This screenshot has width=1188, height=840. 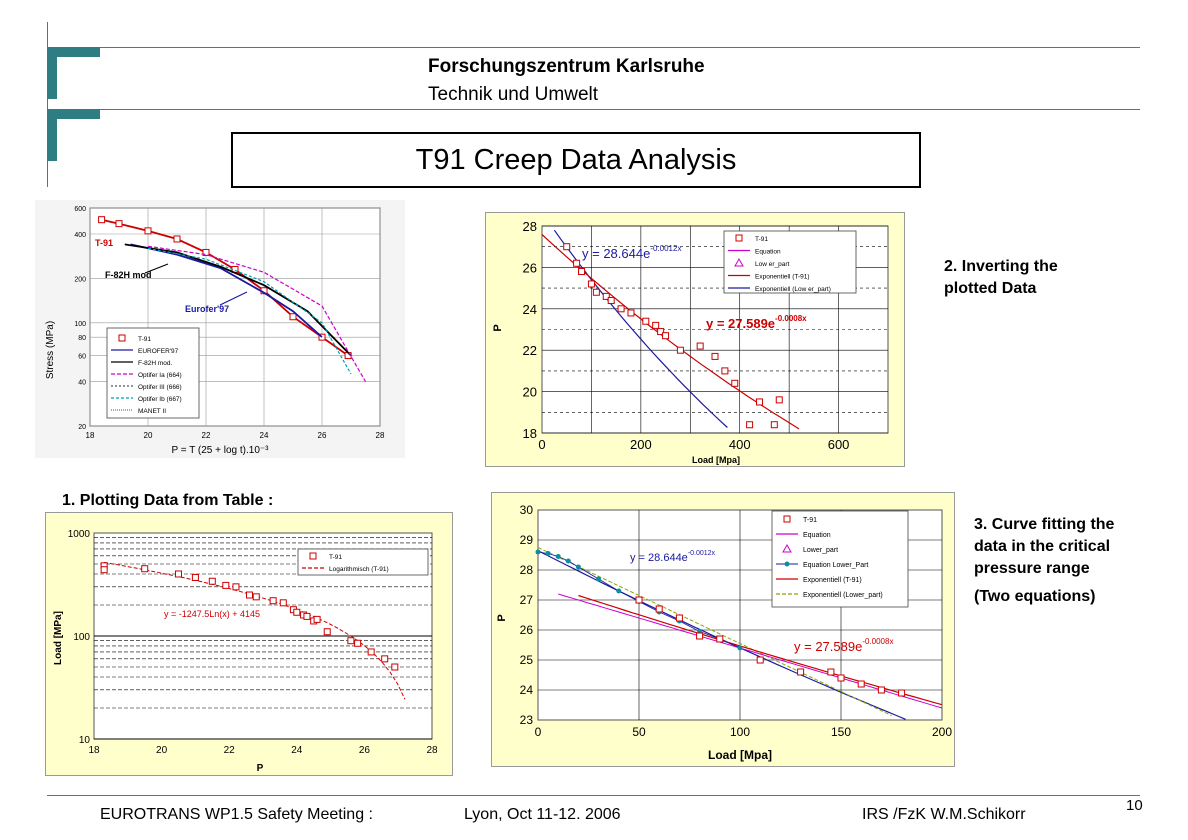 What do you see at coordinates (322, 435) in the screenshot?
I see `ref-xtick-4: 26` at bounding box center [322, 435].